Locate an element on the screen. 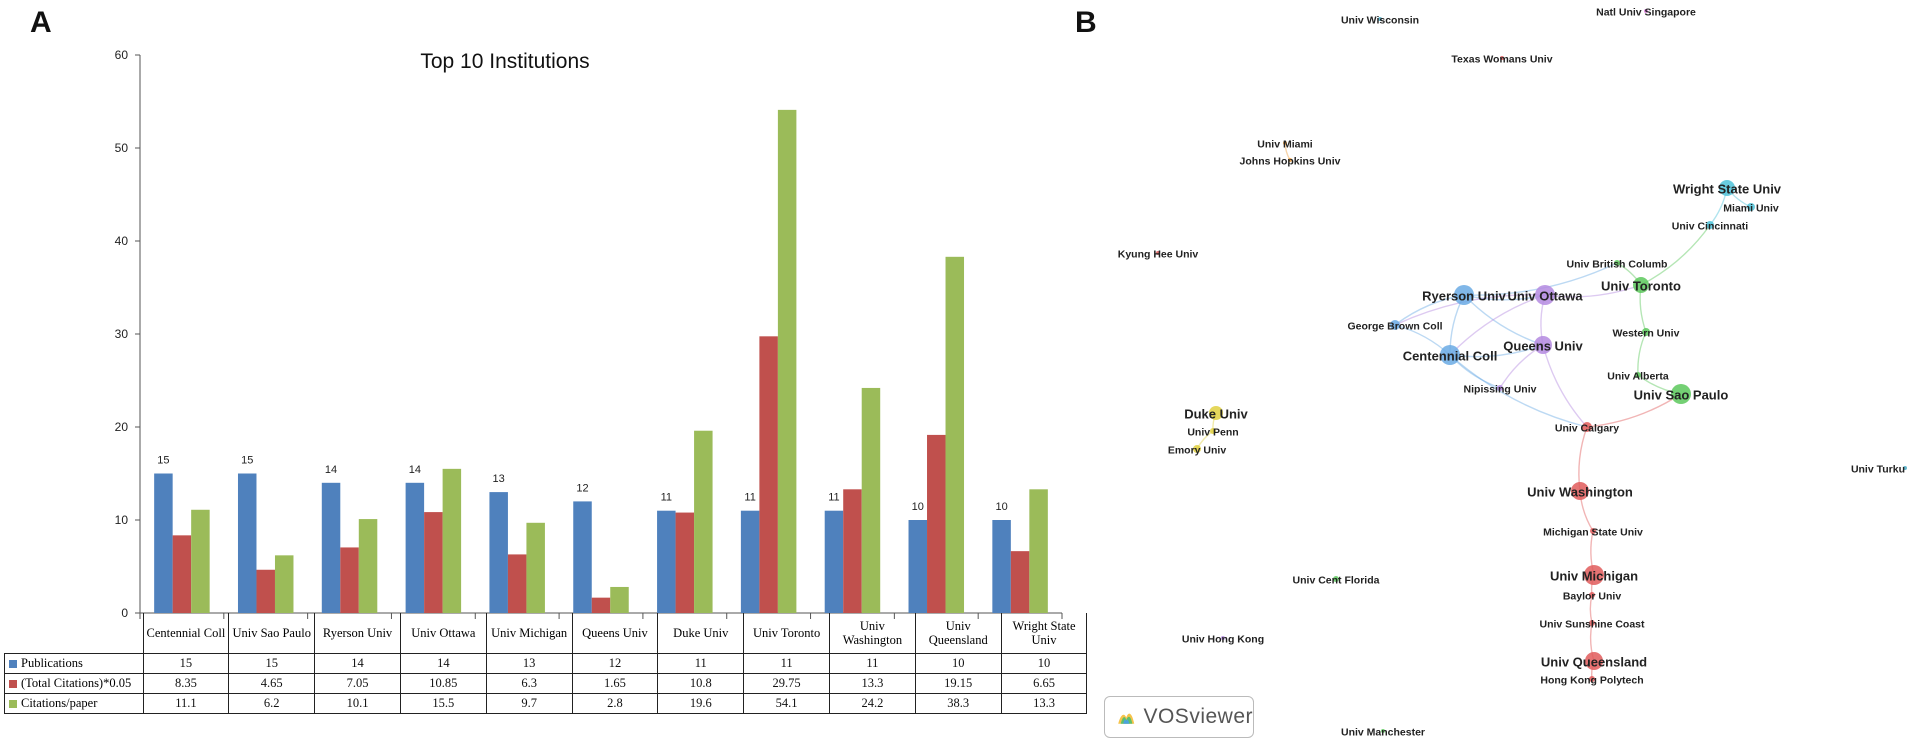 The height and width of the screenshot is (744, 1928). table-cell: 15.5 is located at coordinates (443, 703).